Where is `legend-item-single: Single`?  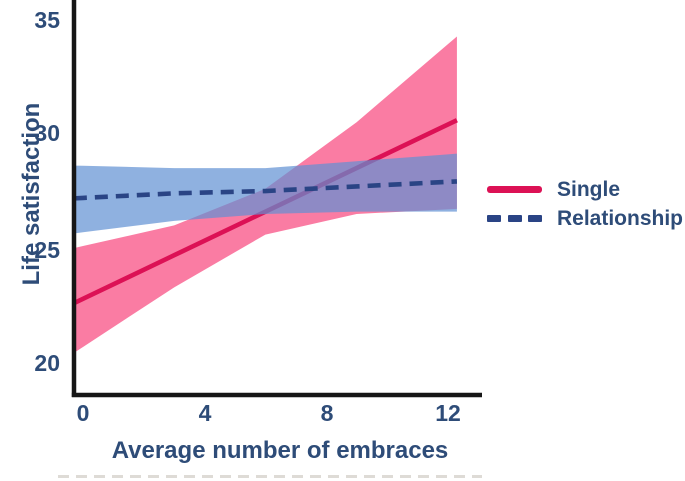
legend-item-single: Single is located at coordinates (585, 189).